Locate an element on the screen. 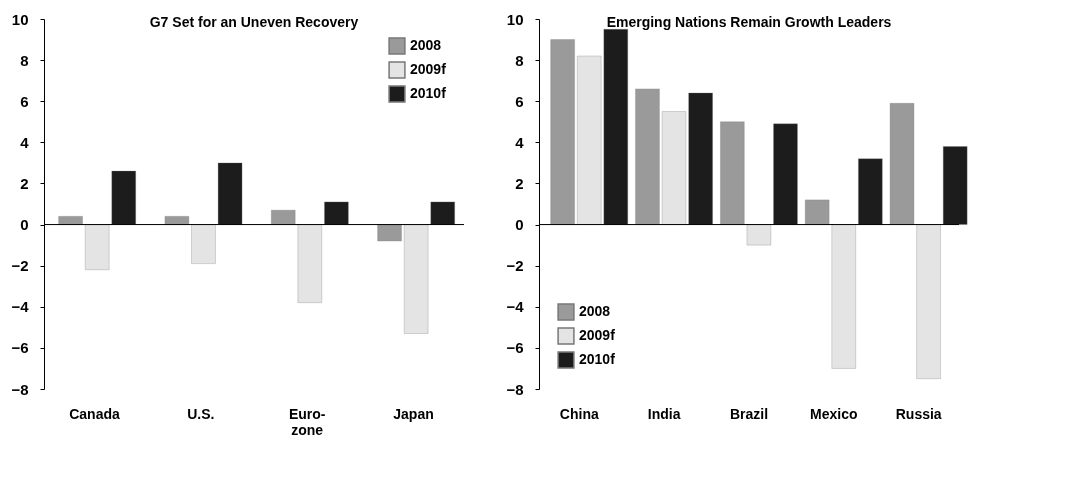 This screenshot has width=1085, height=504. x-tick-label: Euro- zone is located at coordinates (307, 421).